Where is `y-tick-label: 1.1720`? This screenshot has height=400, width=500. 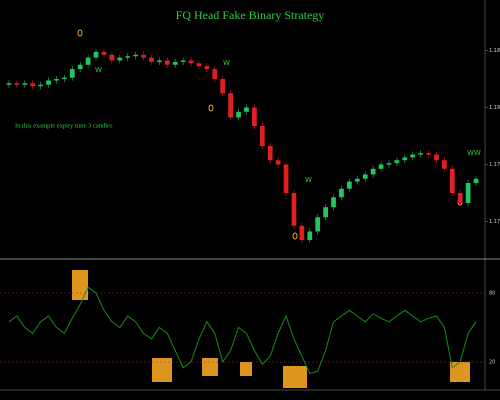 y-tick-label: 1.1720 is located at coordinates (494, 222).